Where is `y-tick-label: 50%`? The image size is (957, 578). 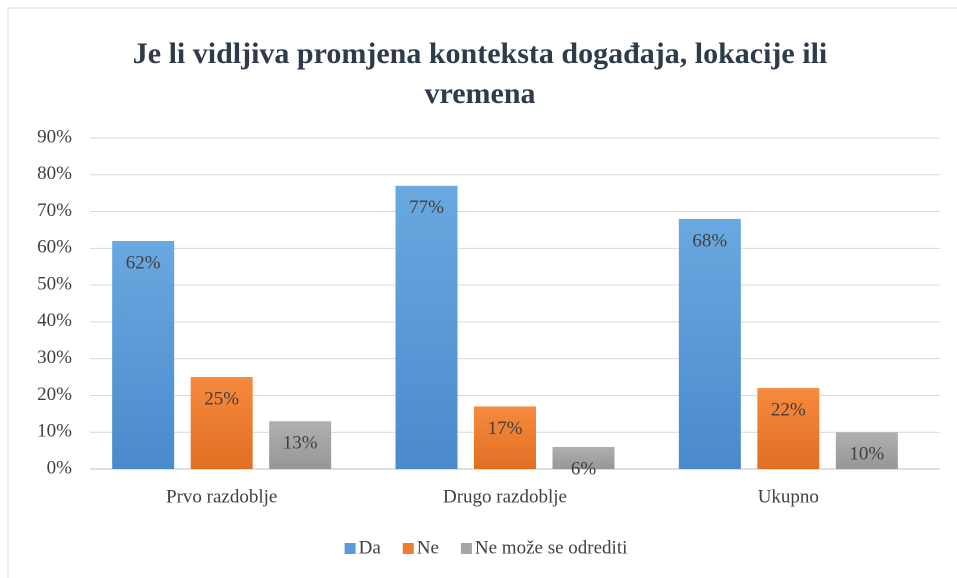 y-tick-label: 50% is located at coordinates (54, 283).